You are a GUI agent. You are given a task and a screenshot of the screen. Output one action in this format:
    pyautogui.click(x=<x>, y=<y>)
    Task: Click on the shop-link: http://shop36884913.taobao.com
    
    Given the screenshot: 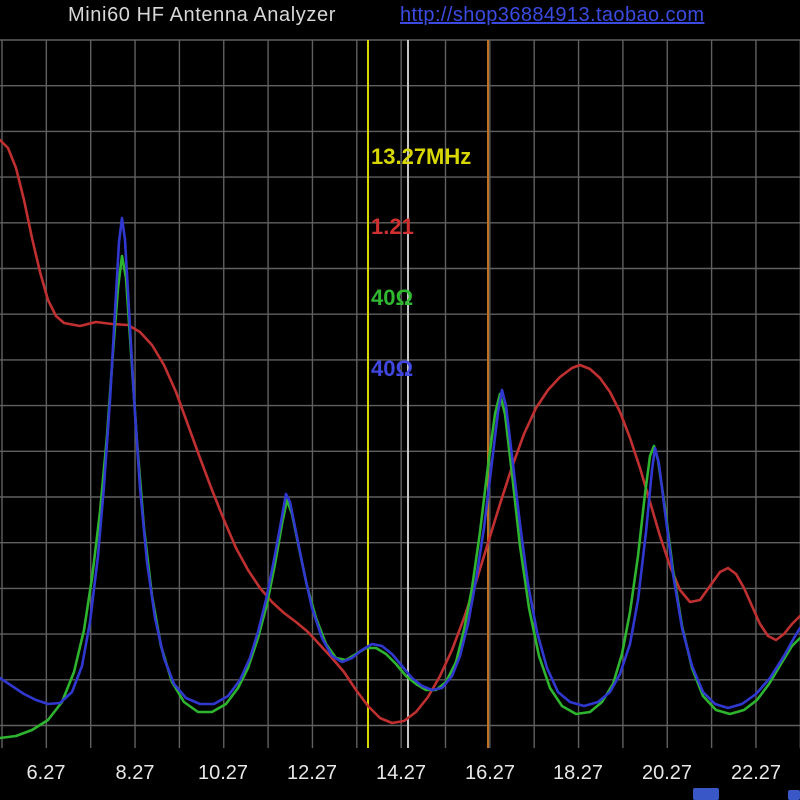 What is the action you would take?
    pyautogui.click(x=552, y=15)
    